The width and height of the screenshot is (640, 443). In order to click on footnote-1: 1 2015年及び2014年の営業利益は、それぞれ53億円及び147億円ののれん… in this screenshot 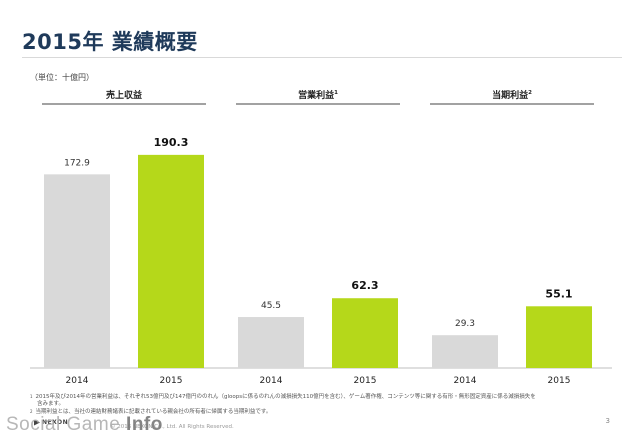, I will do `click(320, 397)`.